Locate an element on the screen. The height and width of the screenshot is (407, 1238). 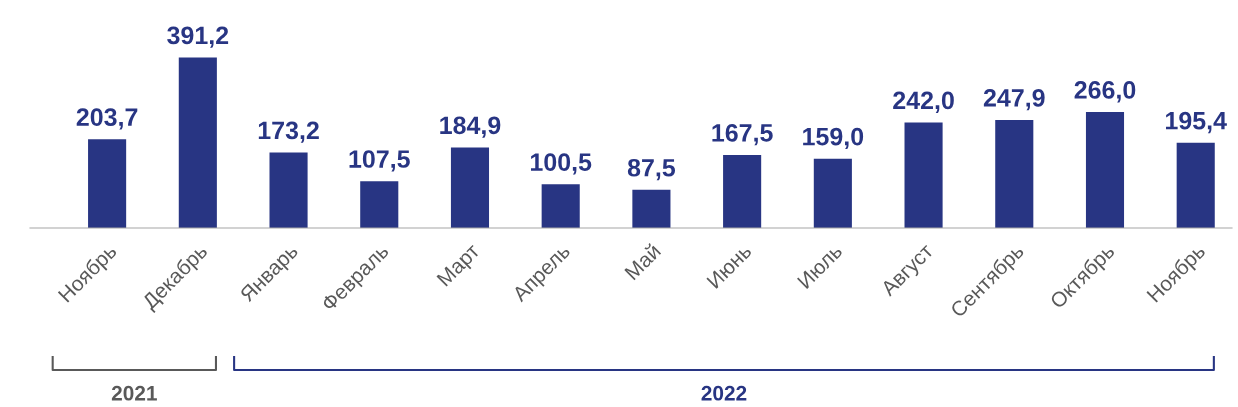
data-label: 159,0 is located at coordinates (833, 138).